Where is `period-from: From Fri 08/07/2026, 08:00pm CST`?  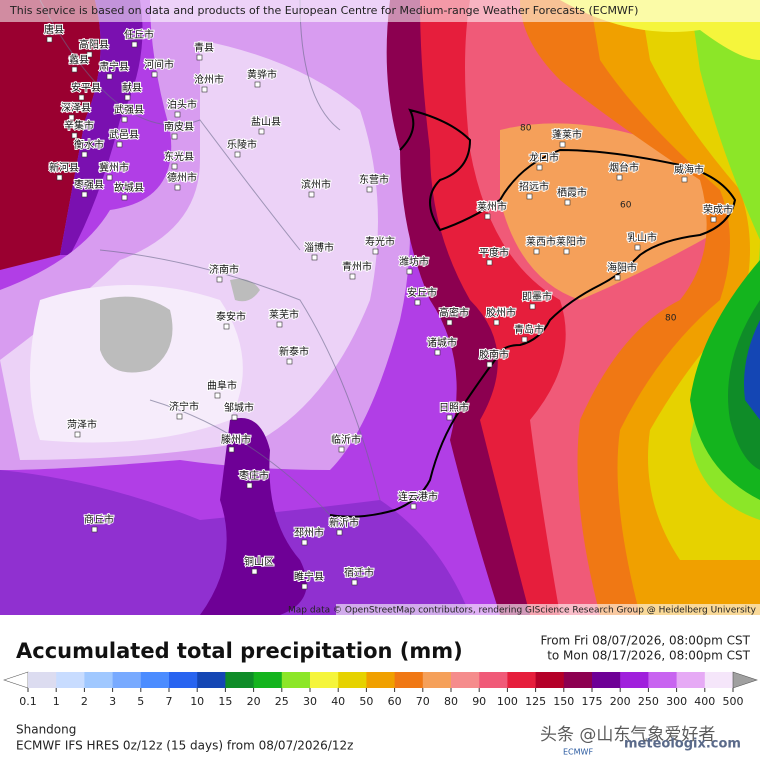 period-from: From Fri 08/07/2026, 08:00pm CST is located at coordinates (646, 641).